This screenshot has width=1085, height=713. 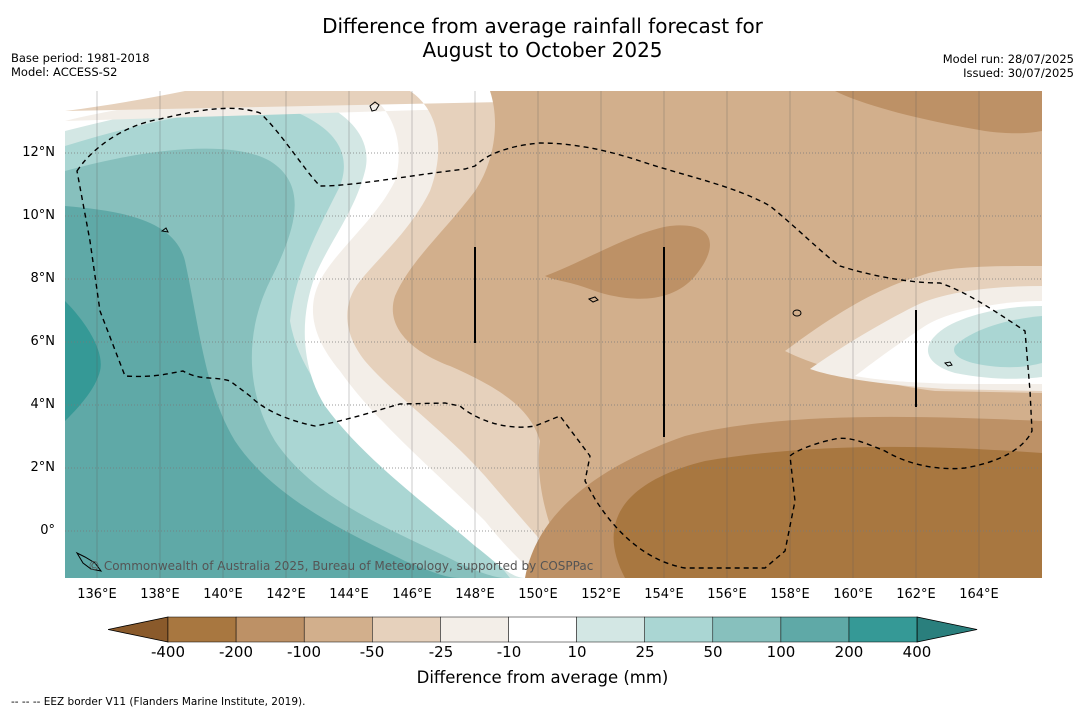 I want to click on base-period-text: Base period: 1981-2018, so click(x=80, y=58).